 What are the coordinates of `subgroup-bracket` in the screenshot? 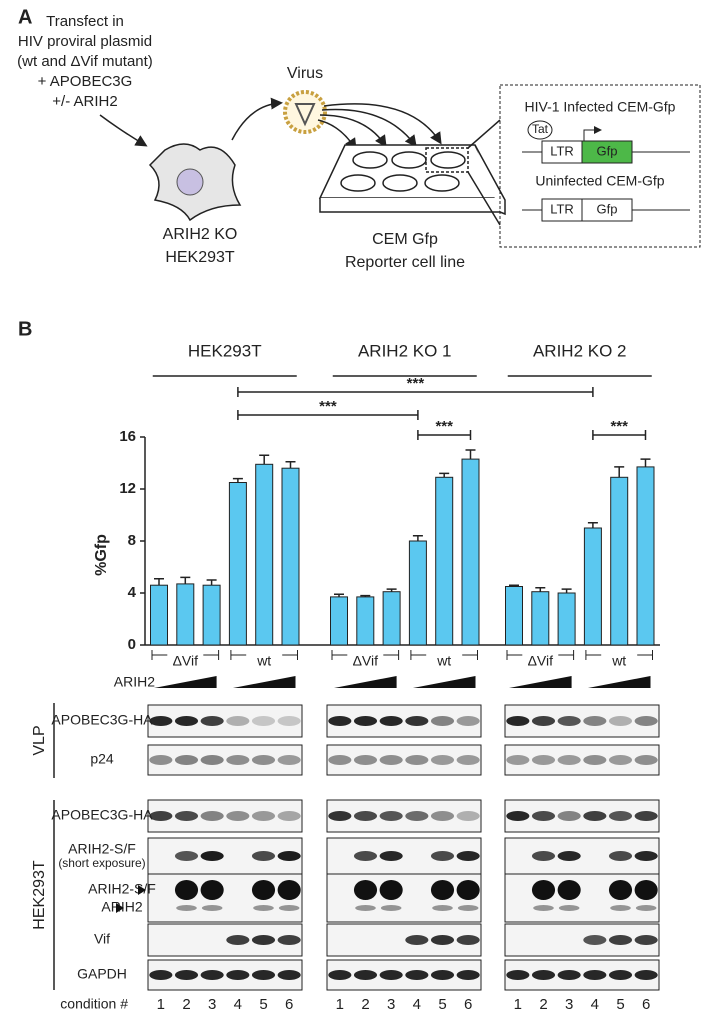 It's located at (264, 655).